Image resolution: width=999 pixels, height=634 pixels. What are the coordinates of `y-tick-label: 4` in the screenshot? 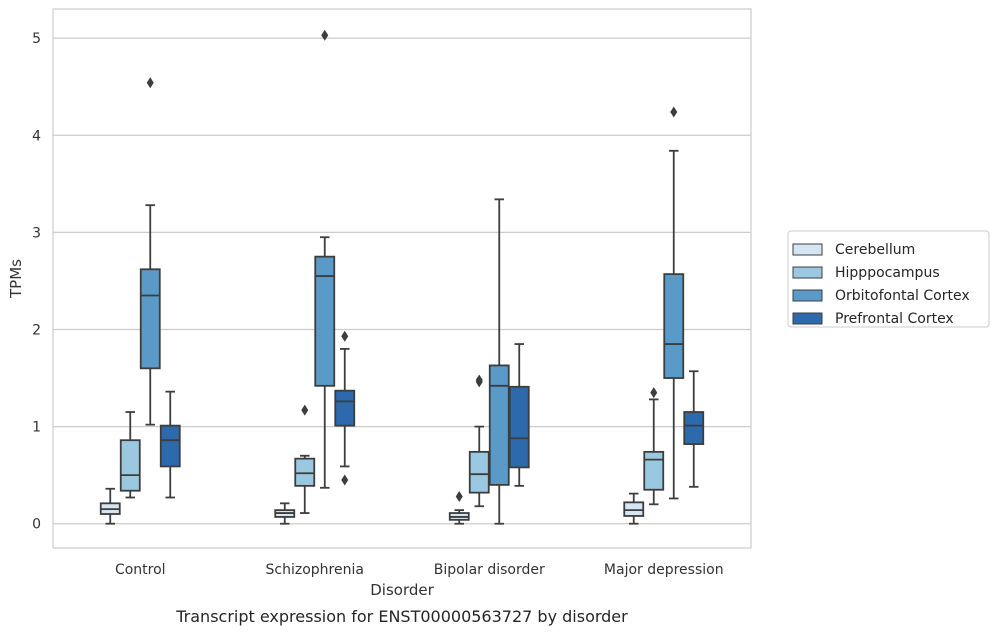 It's located at (36, 136).